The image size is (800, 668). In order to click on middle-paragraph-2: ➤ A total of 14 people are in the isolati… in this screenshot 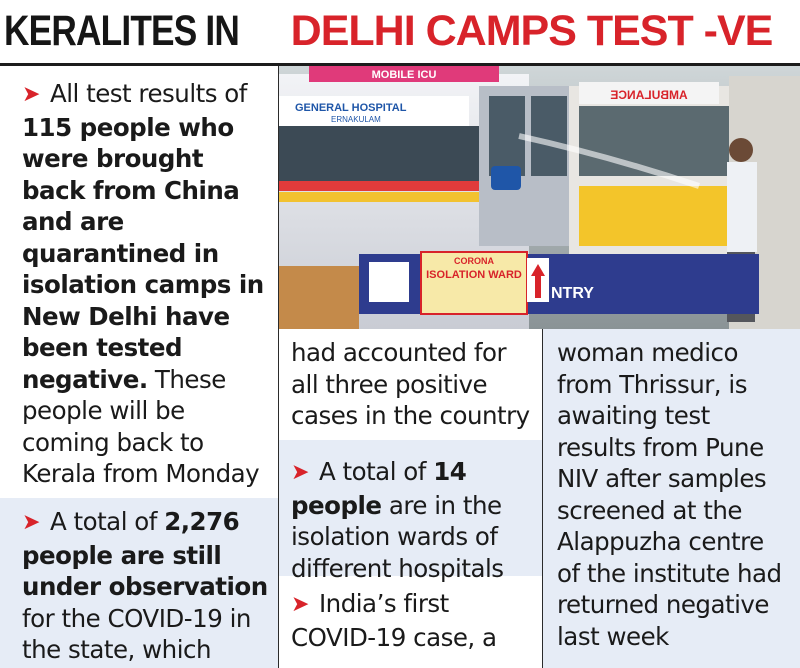, I will do `click(410, 511)`.